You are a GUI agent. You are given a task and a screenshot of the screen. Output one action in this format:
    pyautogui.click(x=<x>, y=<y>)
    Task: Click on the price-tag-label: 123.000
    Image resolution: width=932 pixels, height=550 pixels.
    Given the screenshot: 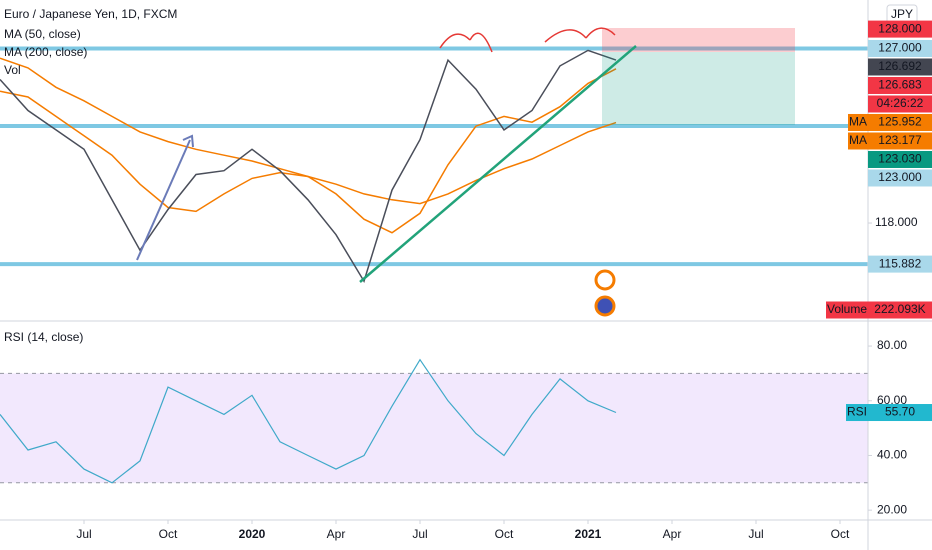 What is the action you would take?
    pyautogui.click(x=900, y=177)
    